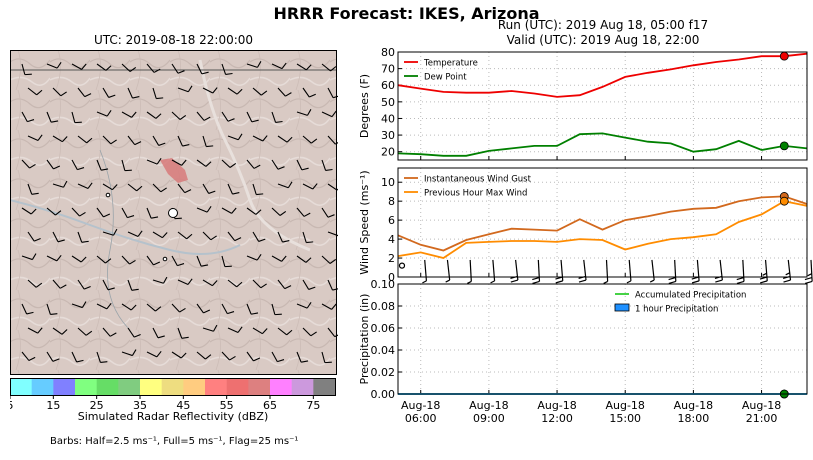 The image size is (813, 460). I want to click on y-tick-label: 20, so click(388, 152).